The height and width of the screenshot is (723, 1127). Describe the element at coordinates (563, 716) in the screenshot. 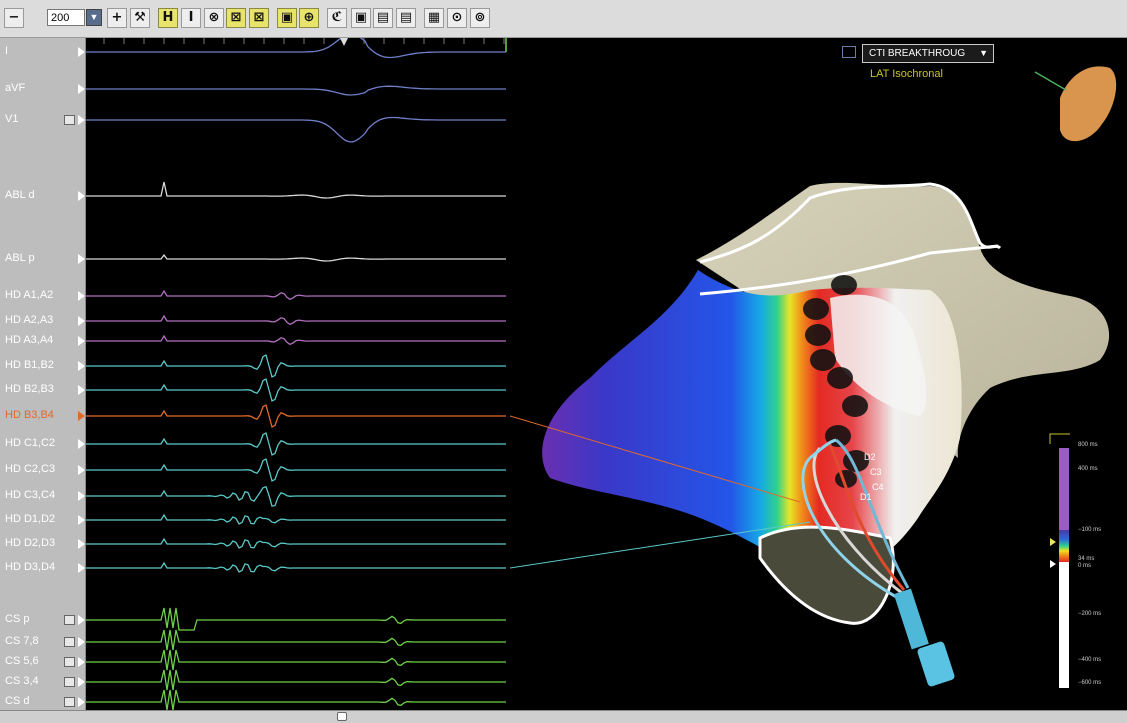

I see `horizontal-scrollbar` at that location.